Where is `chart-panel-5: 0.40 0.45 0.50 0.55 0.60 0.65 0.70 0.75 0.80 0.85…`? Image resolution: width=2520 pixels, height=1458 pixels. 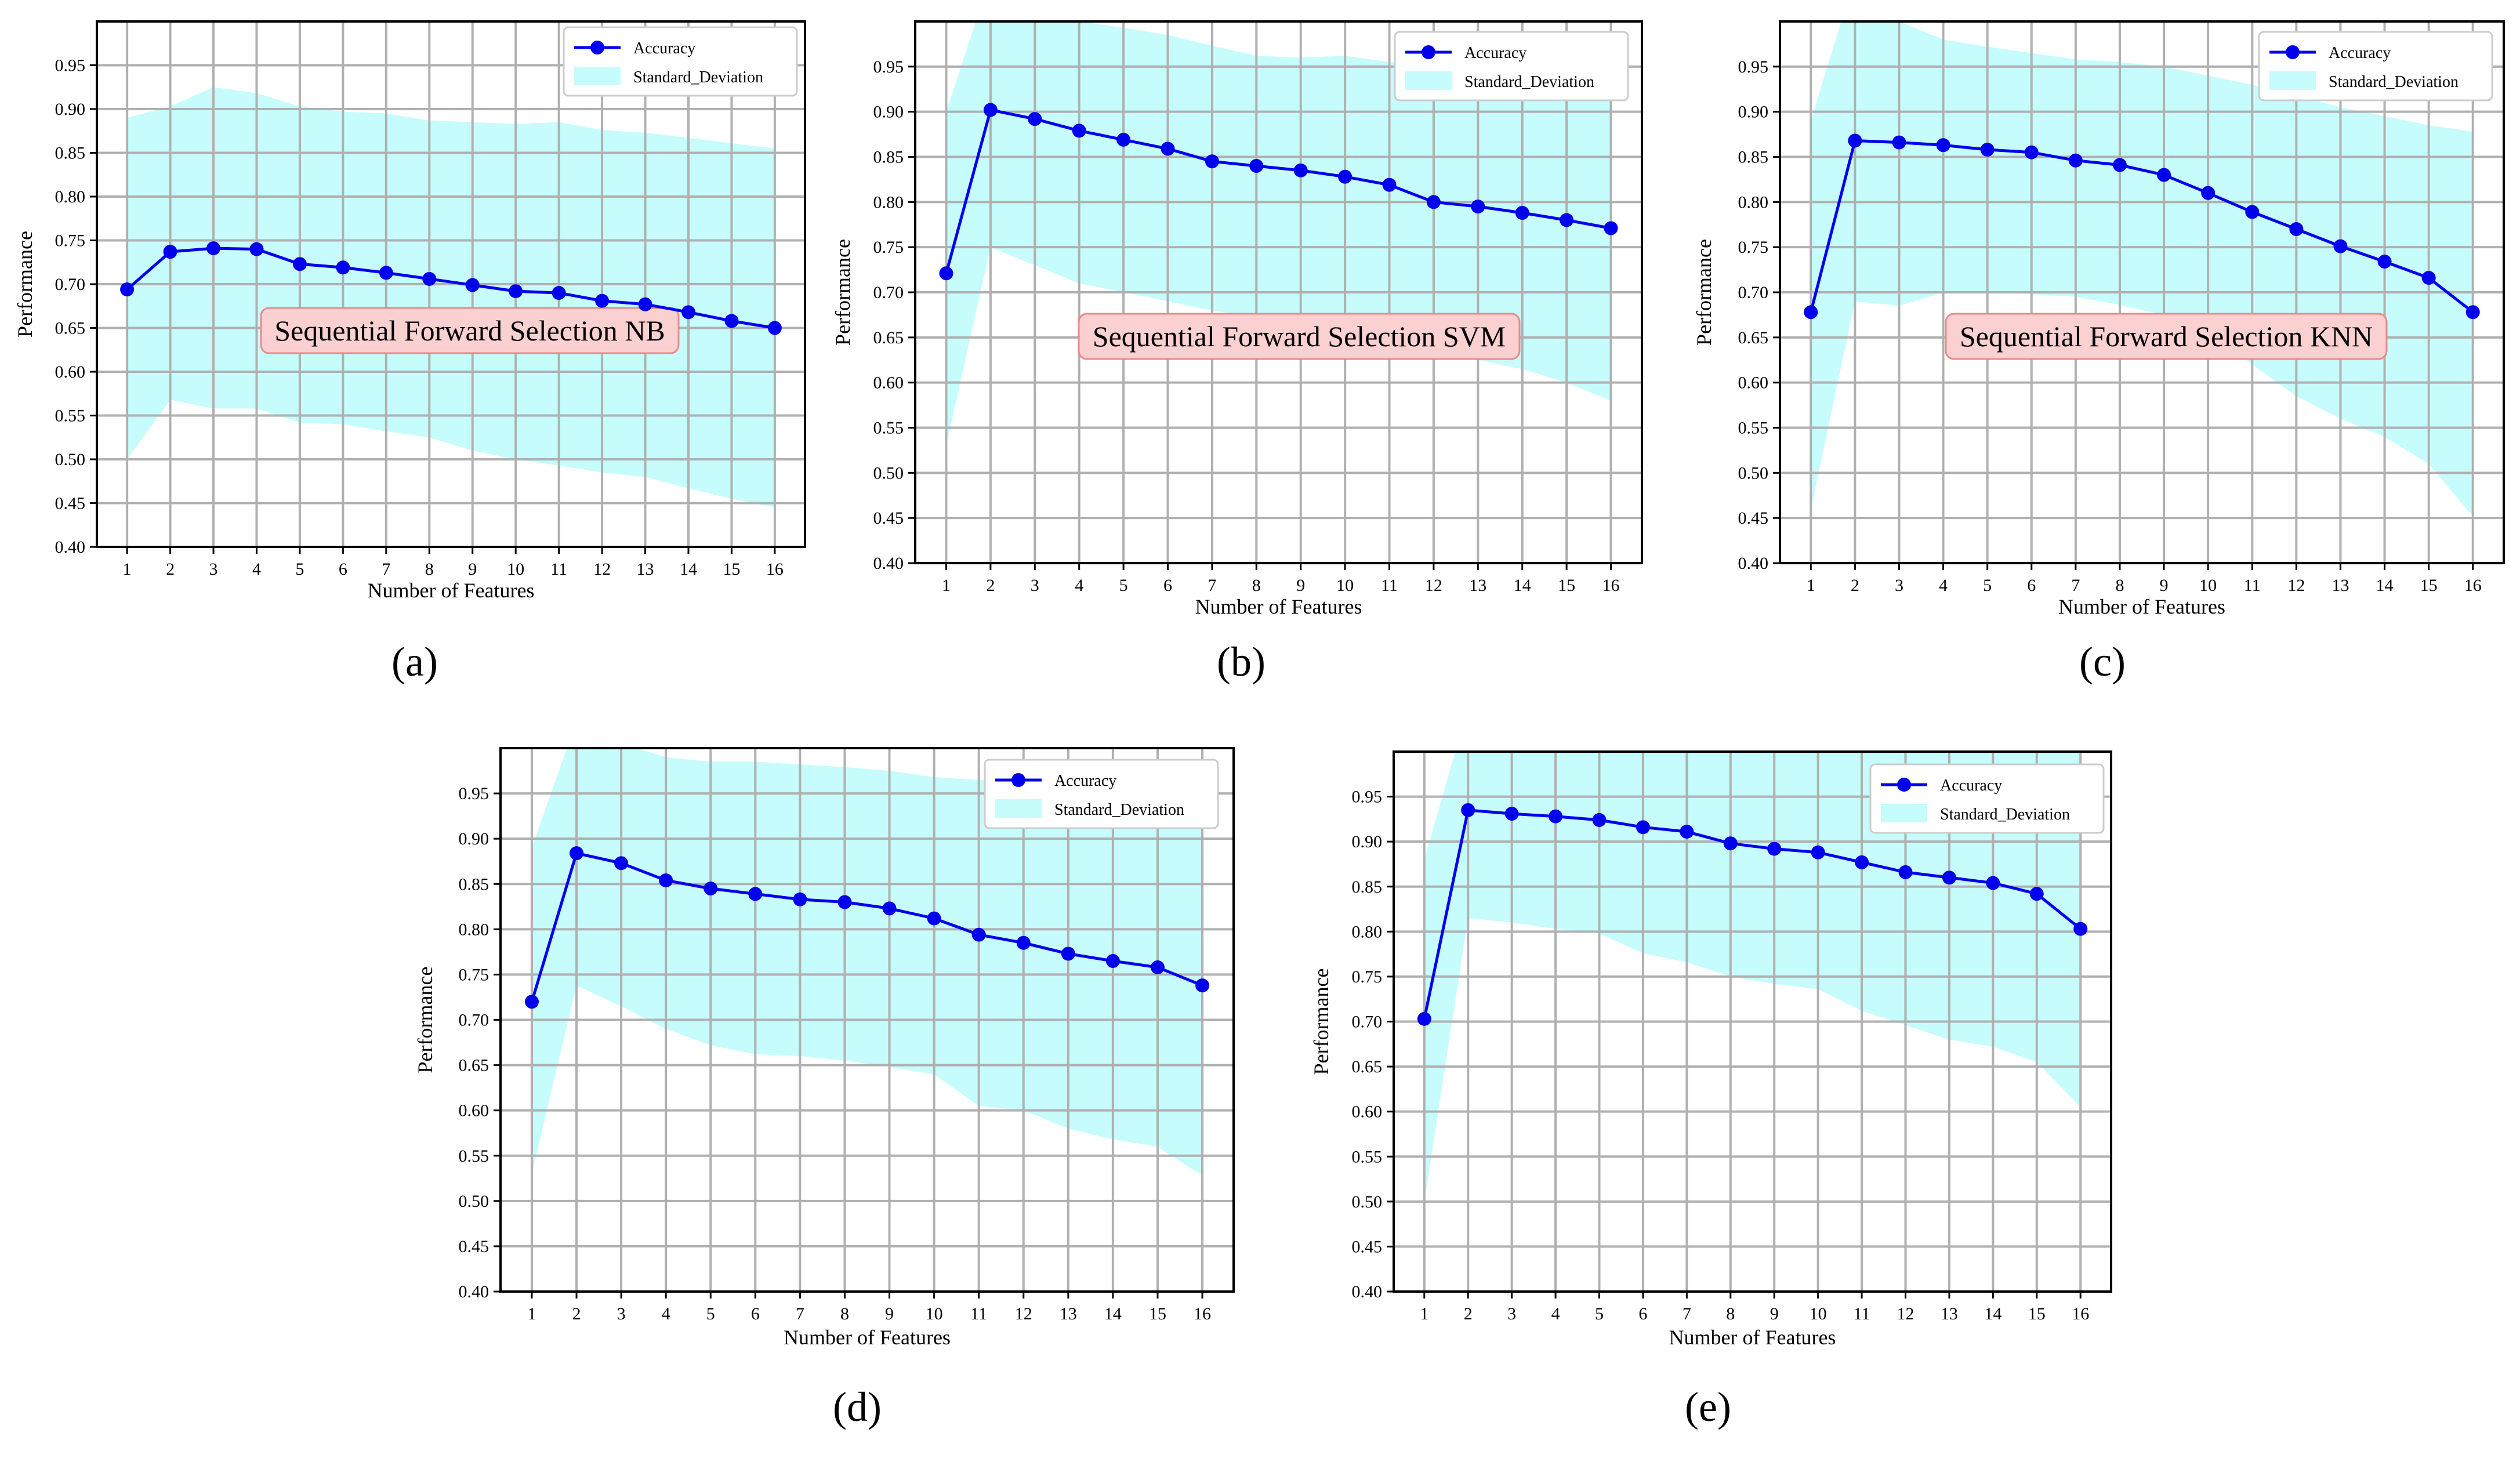 chart-panel-5: 0.40 0.45 0.50 0.55 0.60 0.65 0.70 0.75 0.80 0.85… is located at coordinates (1711, 1090).